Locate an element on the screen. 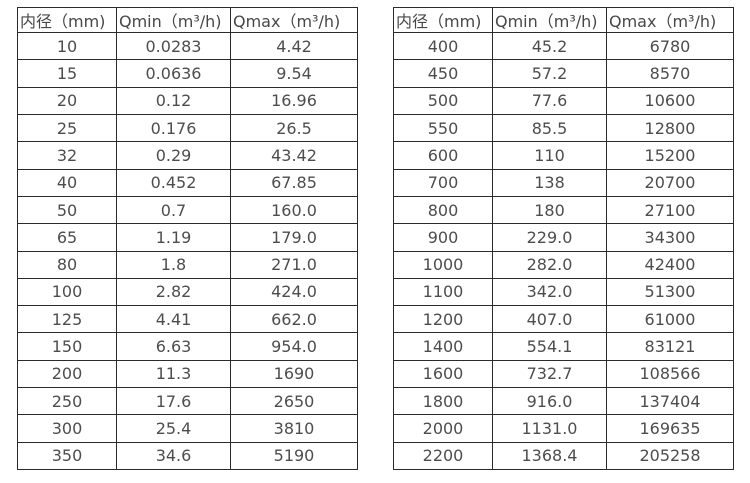  table-row: 1100 342.0 51300 is located at coordinates (563, 292).